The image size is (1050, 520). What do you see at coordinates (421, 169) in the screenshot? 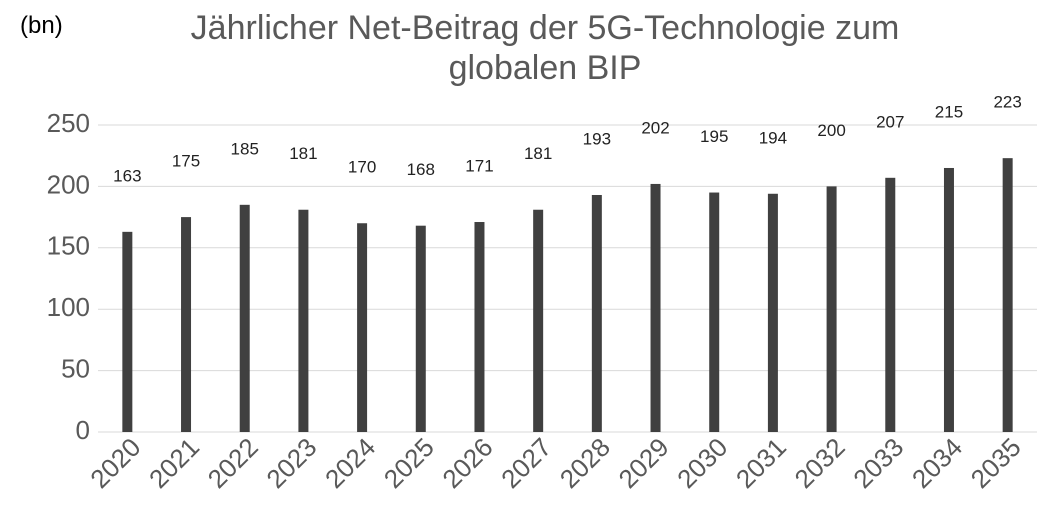
I see `data-label: 168` at bounding box center [421, 169].